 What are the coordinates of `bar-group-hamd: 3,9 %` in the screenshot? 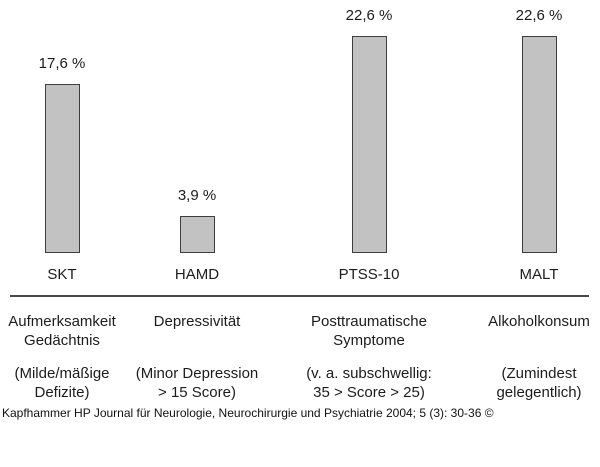 It's located at (197, 126).